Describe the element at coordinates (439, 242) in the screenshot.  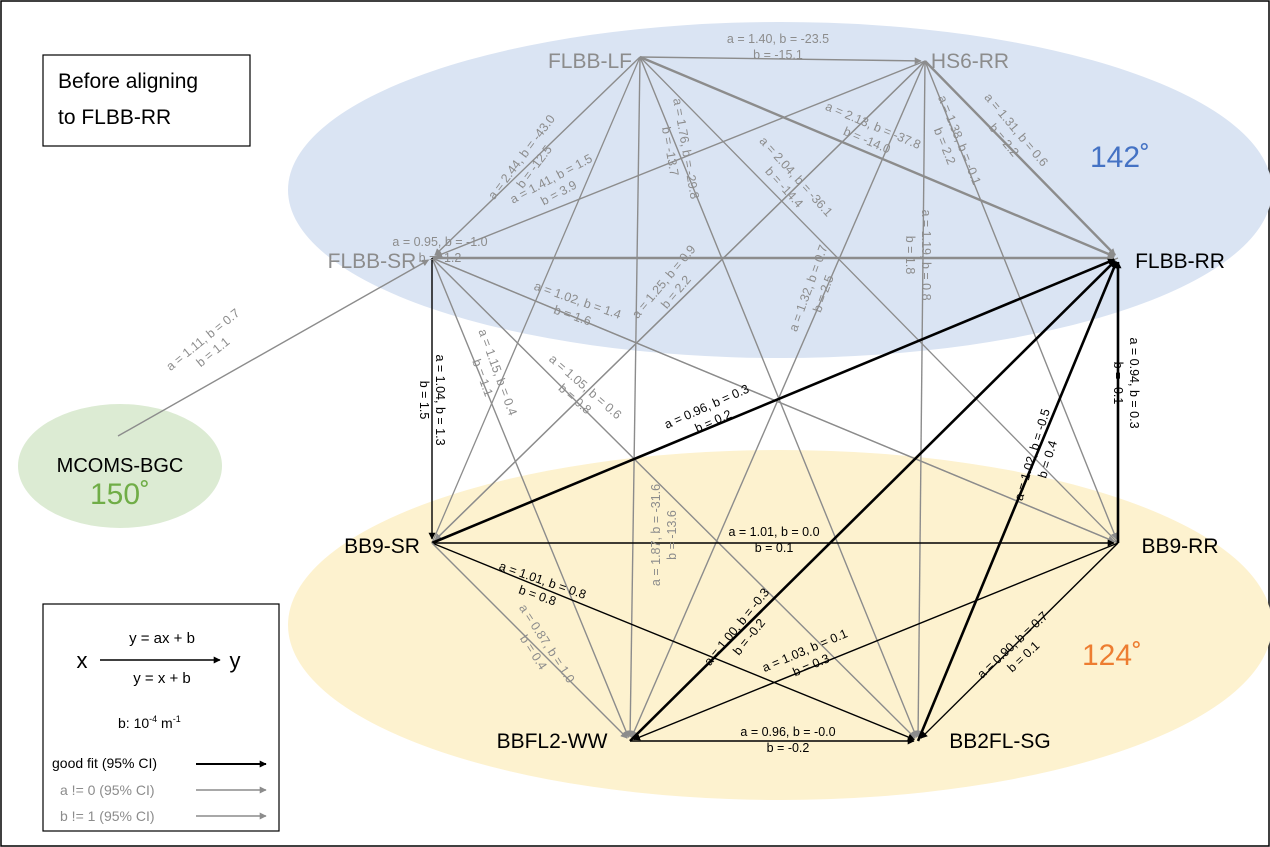
I see `edge-a-label: a = 0.95, b = -1.0` at that location.